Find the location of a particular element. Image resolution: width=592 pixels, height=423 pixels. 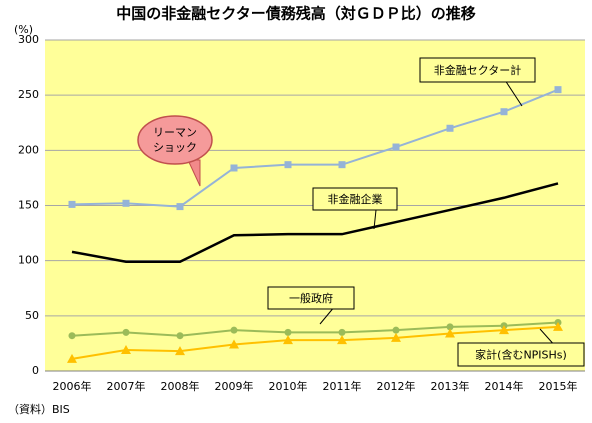

y-tick-label: 100 is located at coordinates (28, 260).